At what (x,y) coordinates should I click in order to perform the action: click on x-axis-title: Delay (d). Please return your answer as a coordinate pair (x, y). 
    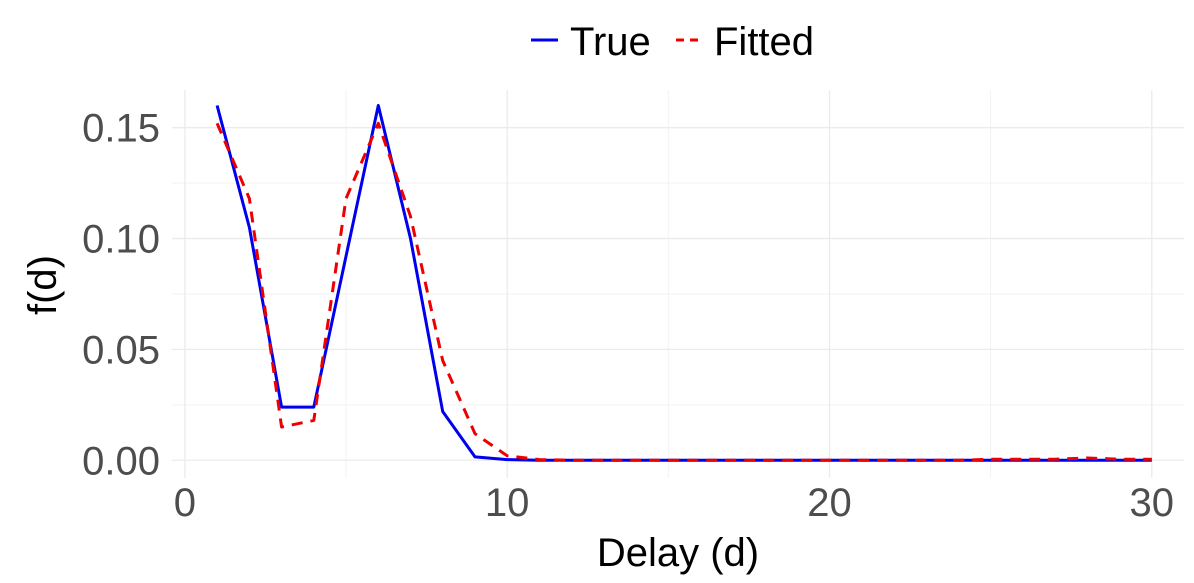
    Looking at the image, I should click on (678, 553).